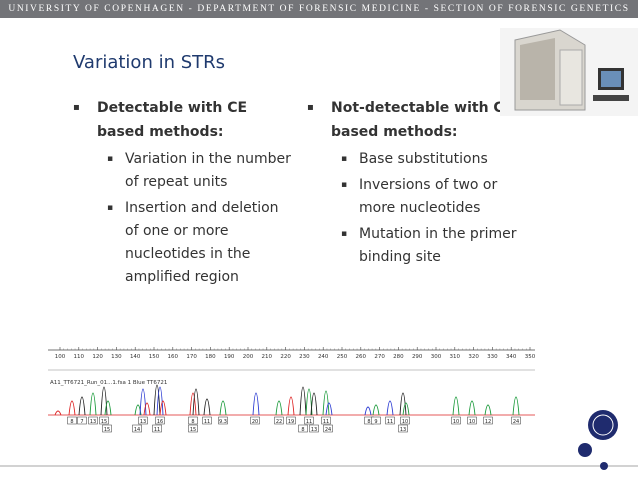 The height and width of the screenshot is (478, 638). Describe the element at coordinates (304, 357) in the screenshot. I see `tick-label: 230` at that location.